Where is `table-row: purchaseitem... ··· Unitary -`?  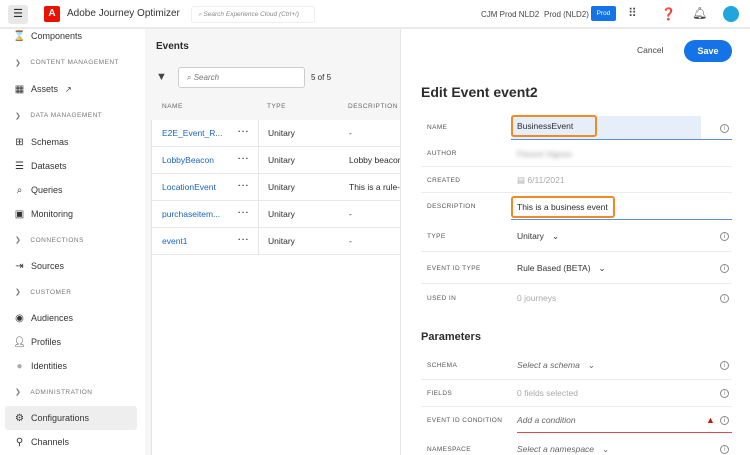 table-row: purchaseitem... ··· Unitary - is located at coordinates (276, 214).